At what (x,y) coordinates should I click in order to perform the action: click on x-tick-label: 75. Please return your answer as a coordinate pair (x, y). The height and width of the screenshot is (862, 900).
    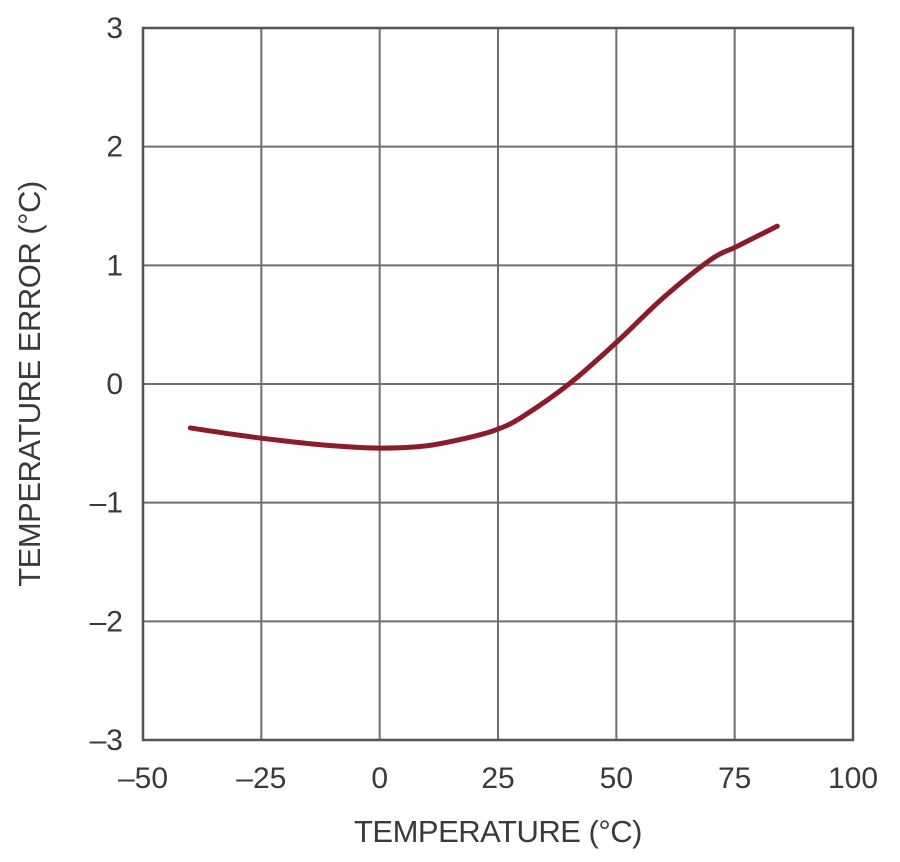
    Looking at the image, I should click on (734, 778).